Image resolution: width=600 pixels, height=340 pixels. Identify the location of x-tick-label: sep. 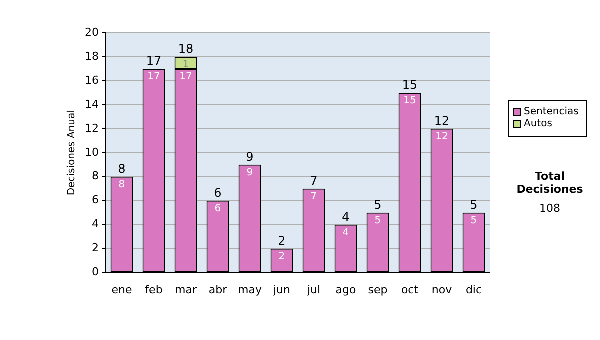
(378, 289).